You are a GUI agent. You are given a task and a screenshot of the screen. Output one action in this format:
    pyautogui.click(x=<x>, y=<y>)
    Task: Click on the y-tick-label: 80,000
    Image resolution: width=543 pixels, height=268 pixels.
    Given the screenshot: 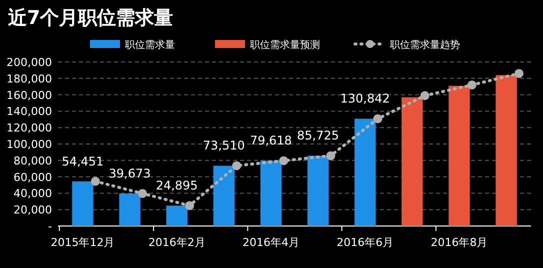 What is the action you would take?
    pyautogui.click(x=33, y=161)
    